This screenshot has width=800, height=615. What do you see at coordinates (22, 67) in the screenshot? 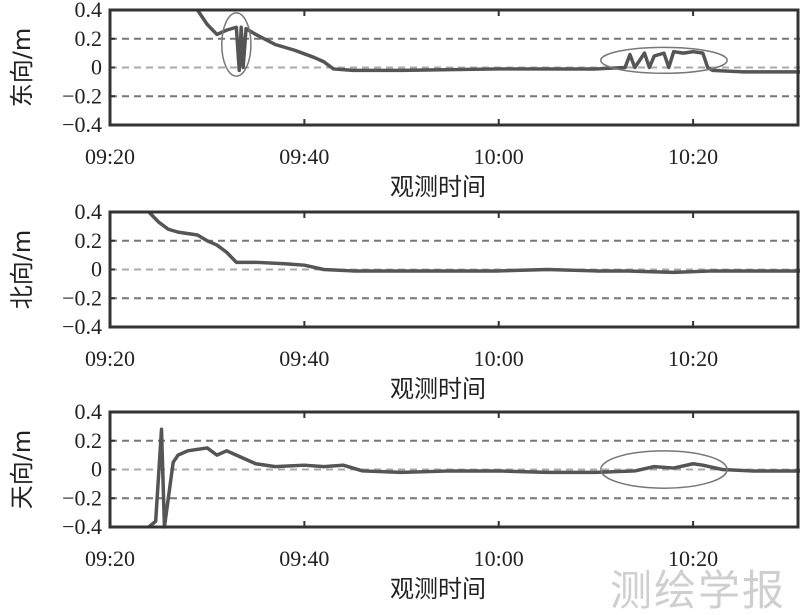
I see `y-axis-label: 东向/m` at bounding box center [22, 67].